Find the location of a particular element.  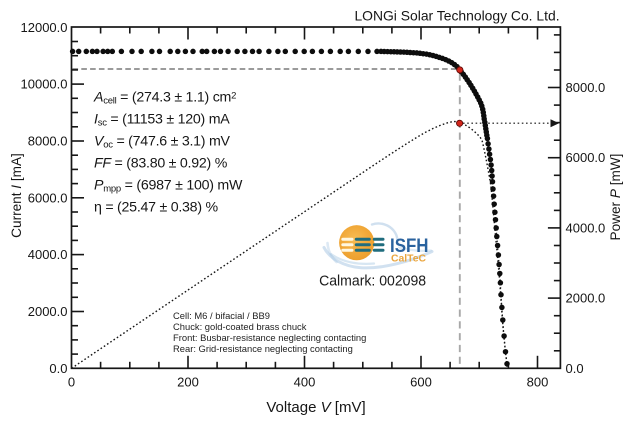

svg-text: Cell: M6 / bifacial / BB9 is located at coordinates (221, 315).